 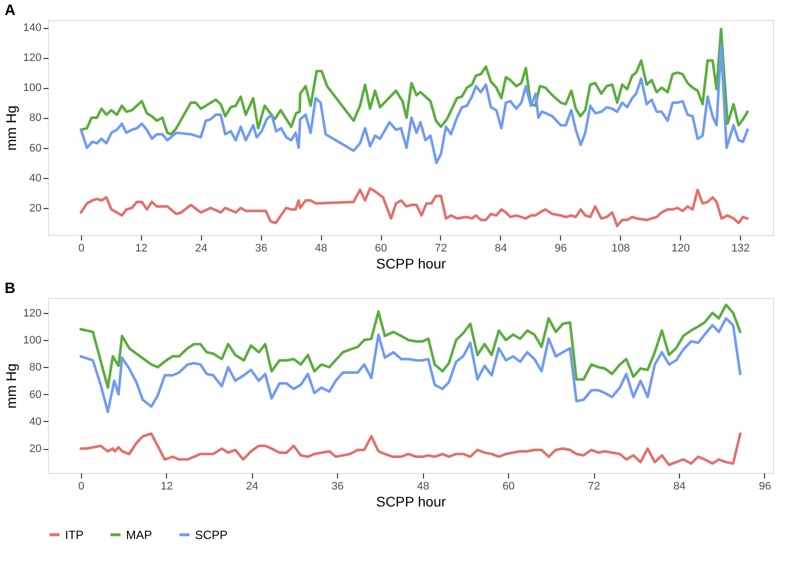 I want to click on legend-label: SCPP, so click(x=211, y=535).